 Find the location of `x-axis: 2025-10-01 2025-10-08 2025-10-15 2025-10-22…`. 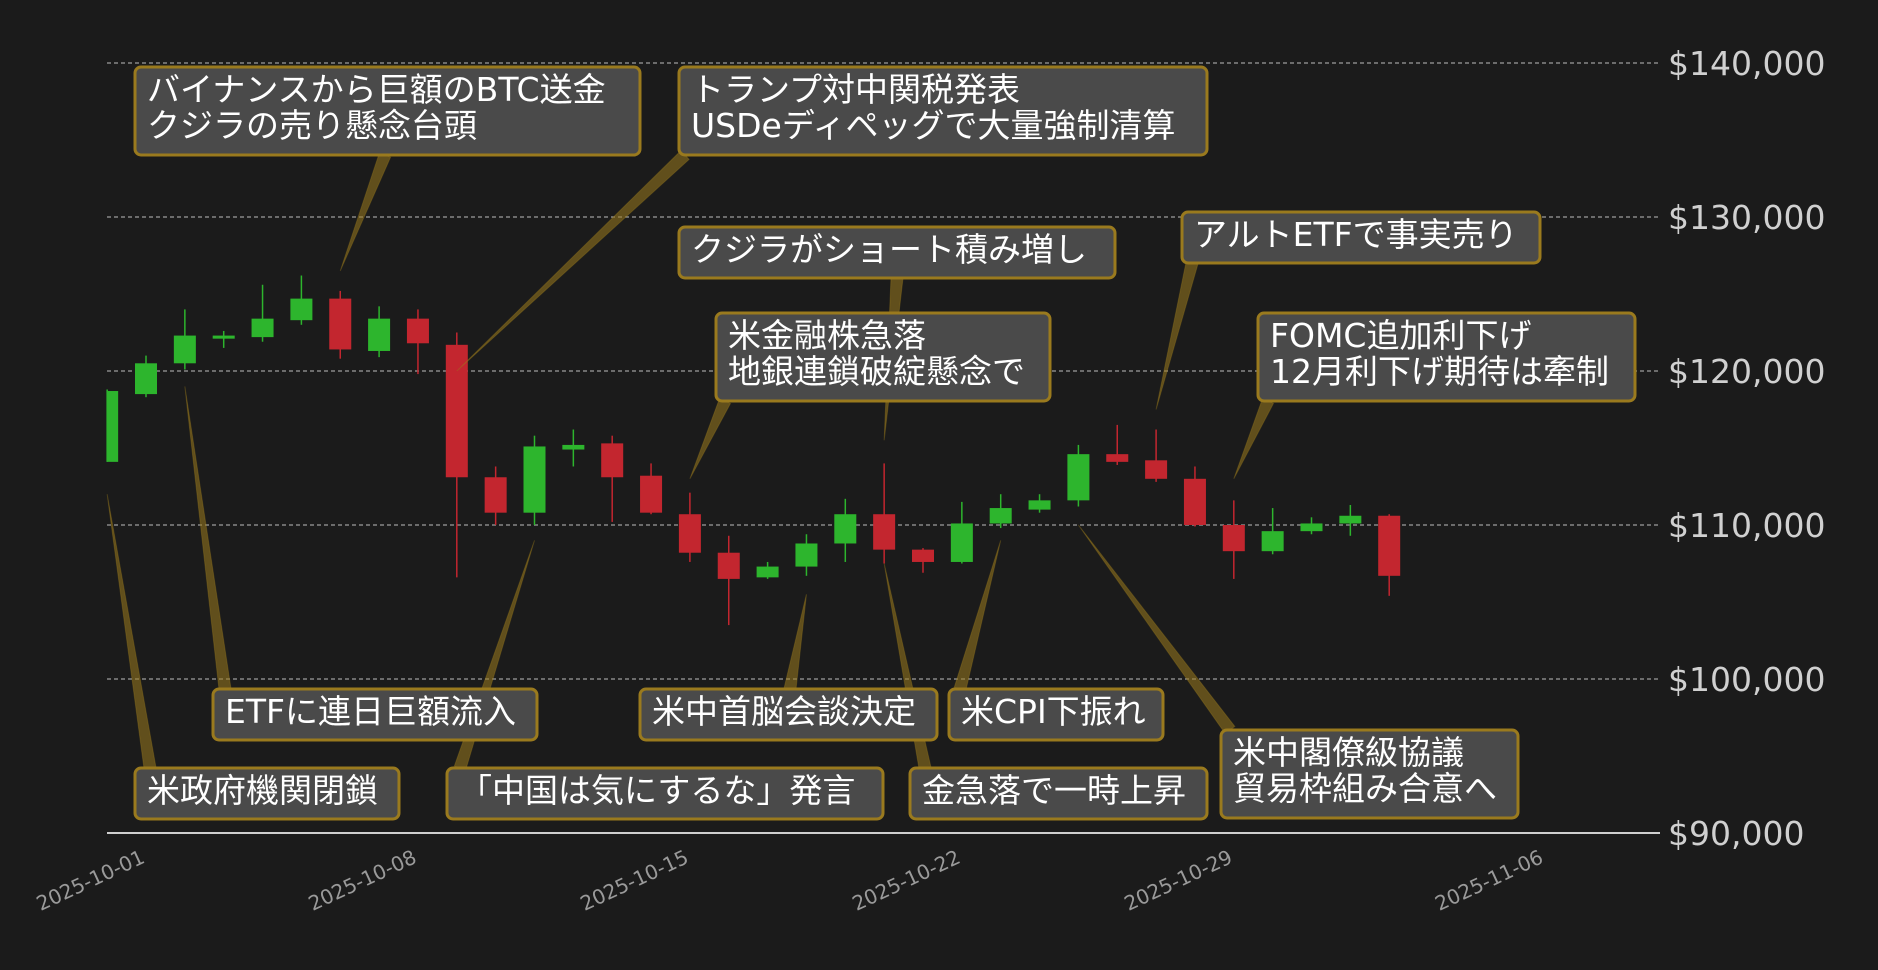

x-axis: 2025-10-01 2025-10-08 2025-10-15 2025-10-22… is located at coordinates (790, 880).